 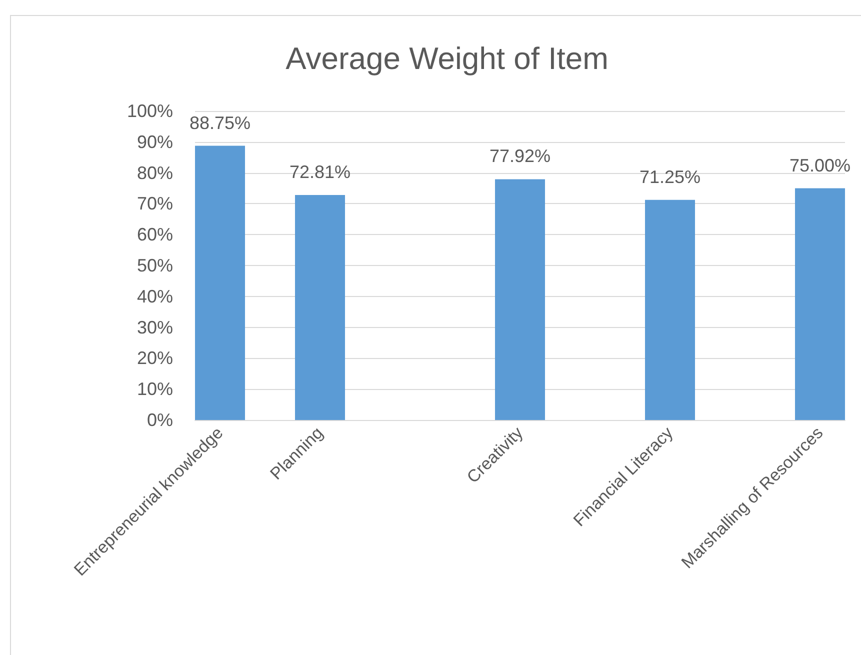 What do you see at coordinates (159, 420) in the screenshot?
I see `y-tick-label: 0%` at bounding box center [159, 420].